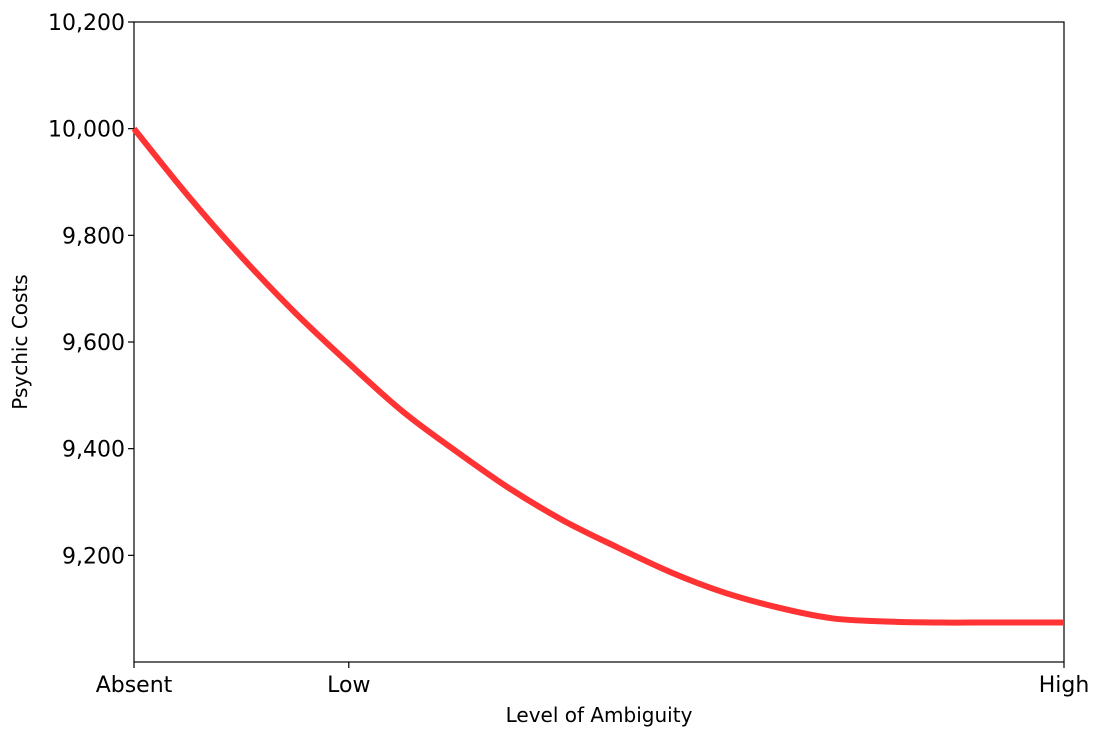 The image size is (1100, 737). What do you see at coordinates (1064, 685) in the screenshot?
I see `x-tick-label: High` at bounding box center [1064, 685].